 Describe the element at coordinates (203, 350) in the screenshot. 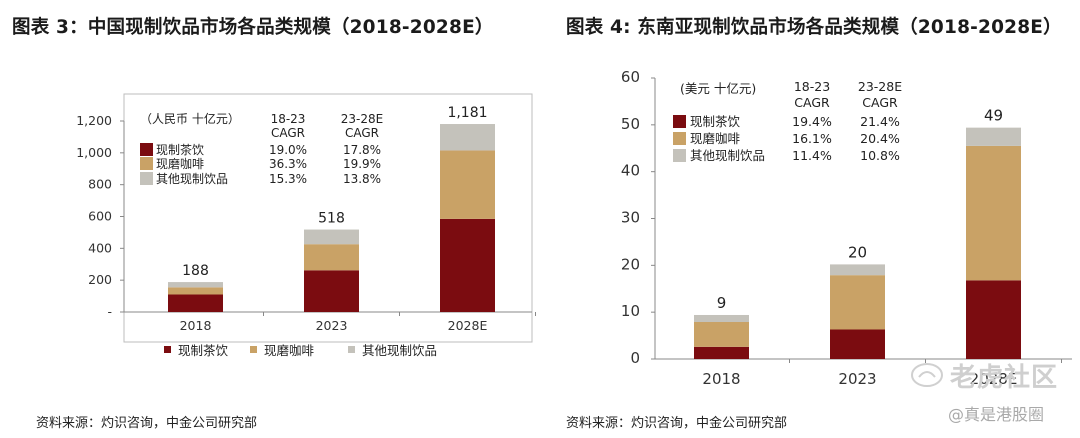

I see `bottom-legend-label: 现制茶饮` at that location.